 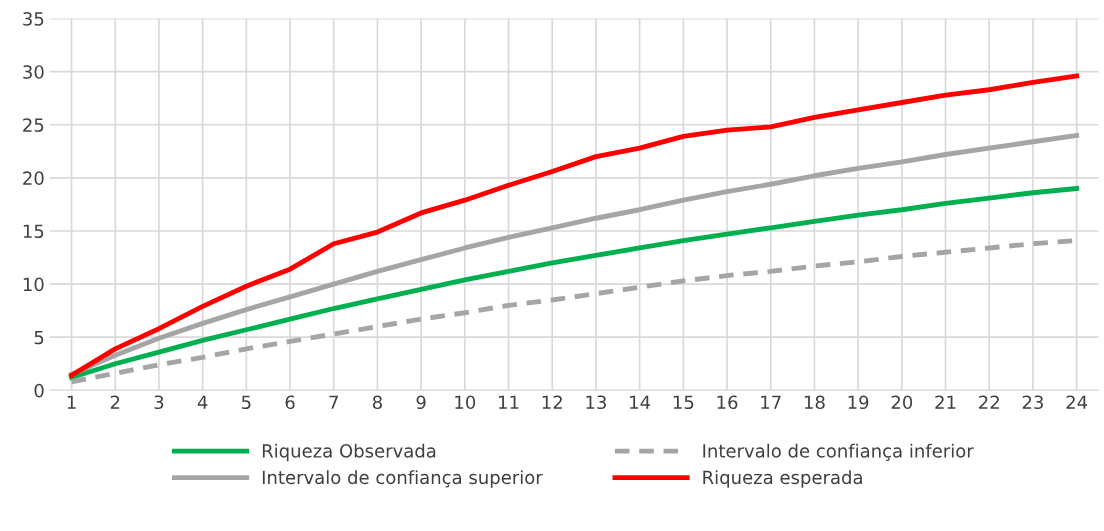 I want to click on x-tick-label: 17, so click(x=771, y=402).